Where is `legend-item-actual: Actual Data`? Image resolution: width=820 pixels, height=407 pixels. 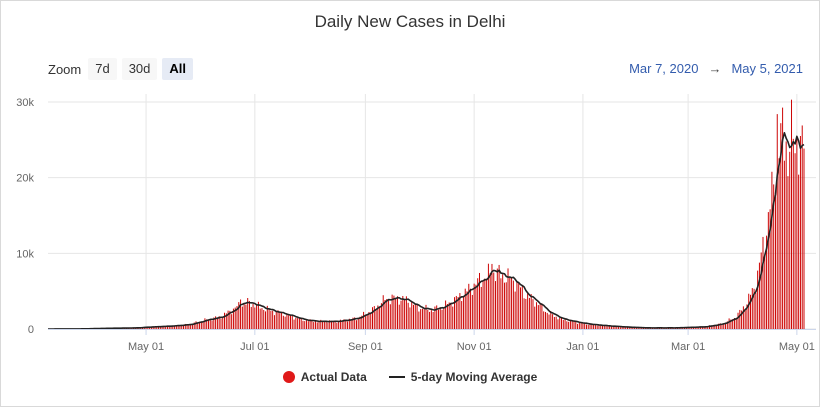
legend-item-actual: Actual Data is located at coordinates (324, 377).